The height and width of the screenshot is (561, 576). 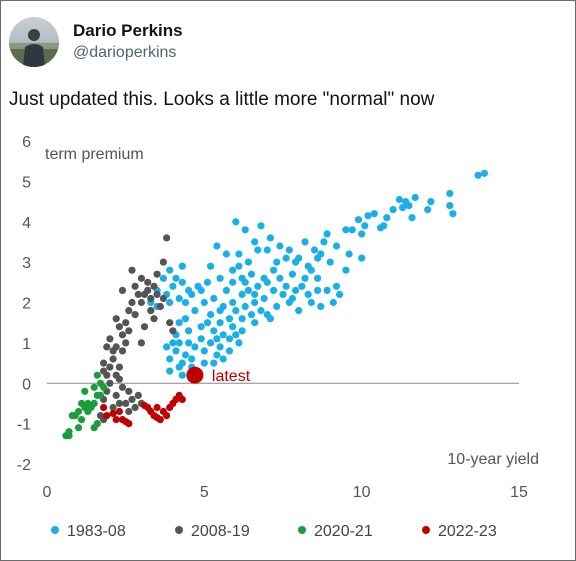 What do you see at coordinates (47, 492) in the screenshot?
I see `x-tick-label: 0` at bounding box center [47, 492].